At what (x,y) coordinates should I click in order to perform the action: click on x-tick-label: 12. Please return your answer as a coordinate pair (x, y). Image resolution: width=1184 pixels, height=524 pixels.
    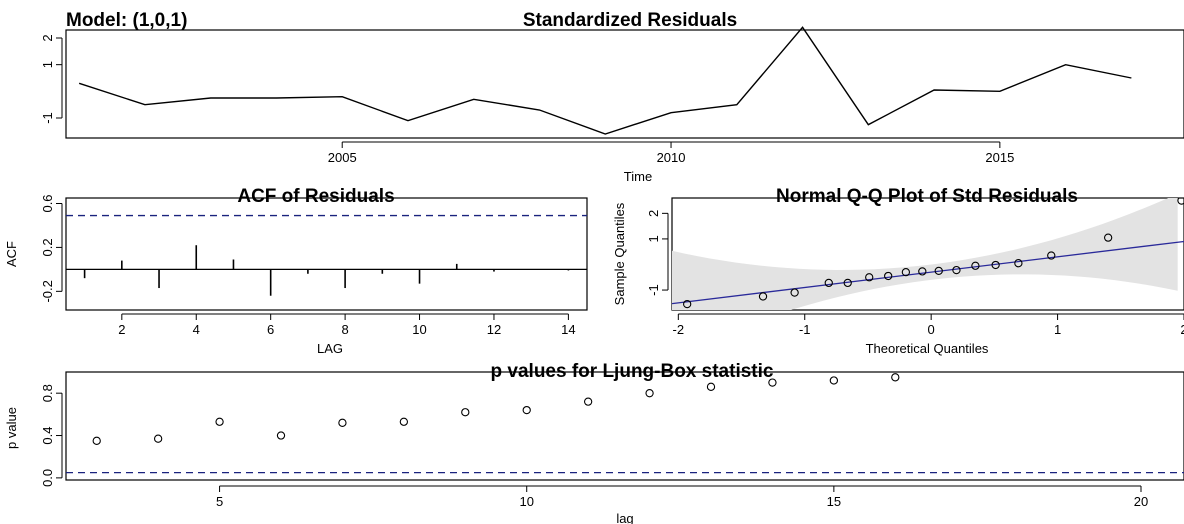
    Looking at the image, I should click on (494, 329).